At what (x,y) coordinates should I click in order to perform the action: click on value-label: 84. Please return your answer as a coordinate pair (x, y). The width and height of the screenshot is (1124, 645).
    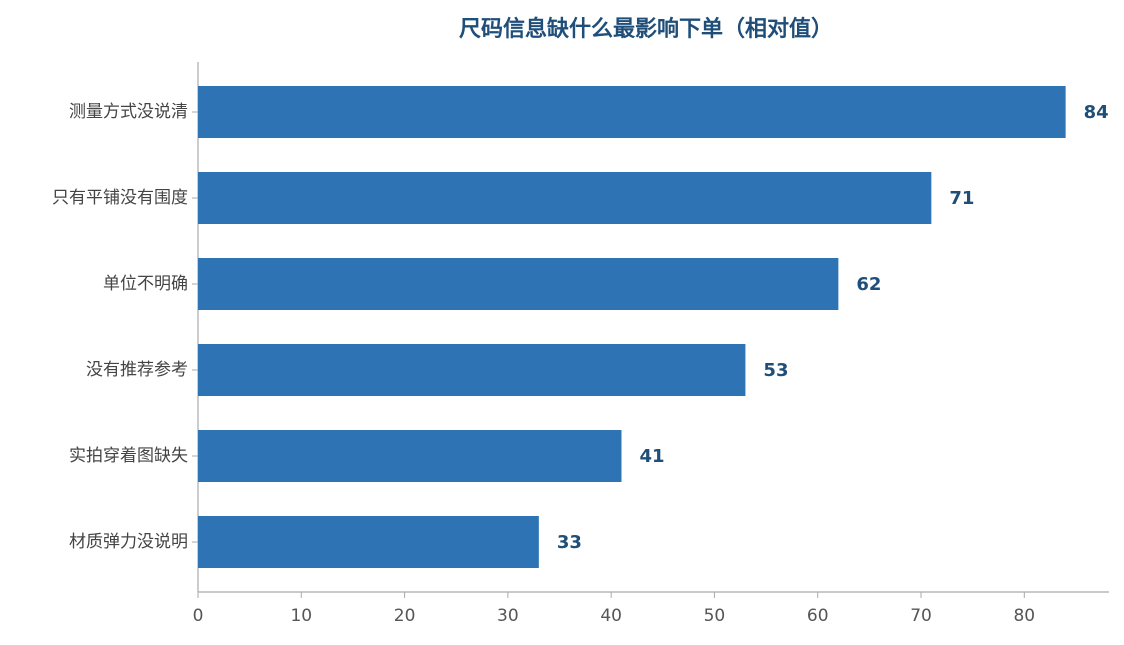
    Looking at the image, I should click on (1096, 112).